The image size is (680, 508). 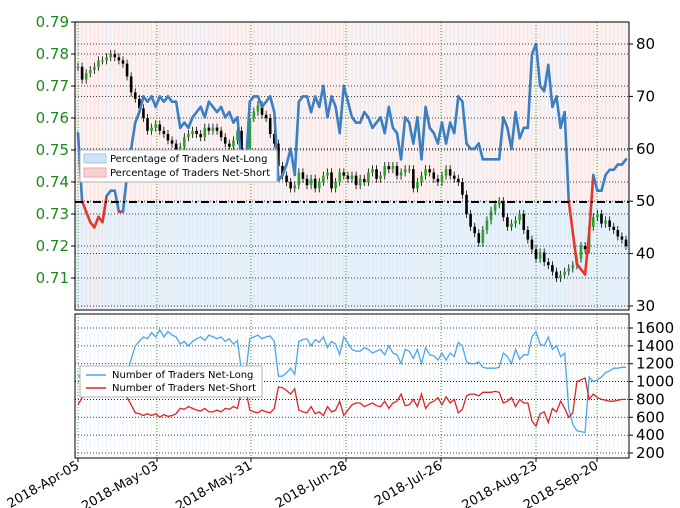 I want to click on left-price-axis: 0.71 0.72 0.73 0.74 0.75 0.76 0.77 0.78 0.79, so click(x=55, y=150).